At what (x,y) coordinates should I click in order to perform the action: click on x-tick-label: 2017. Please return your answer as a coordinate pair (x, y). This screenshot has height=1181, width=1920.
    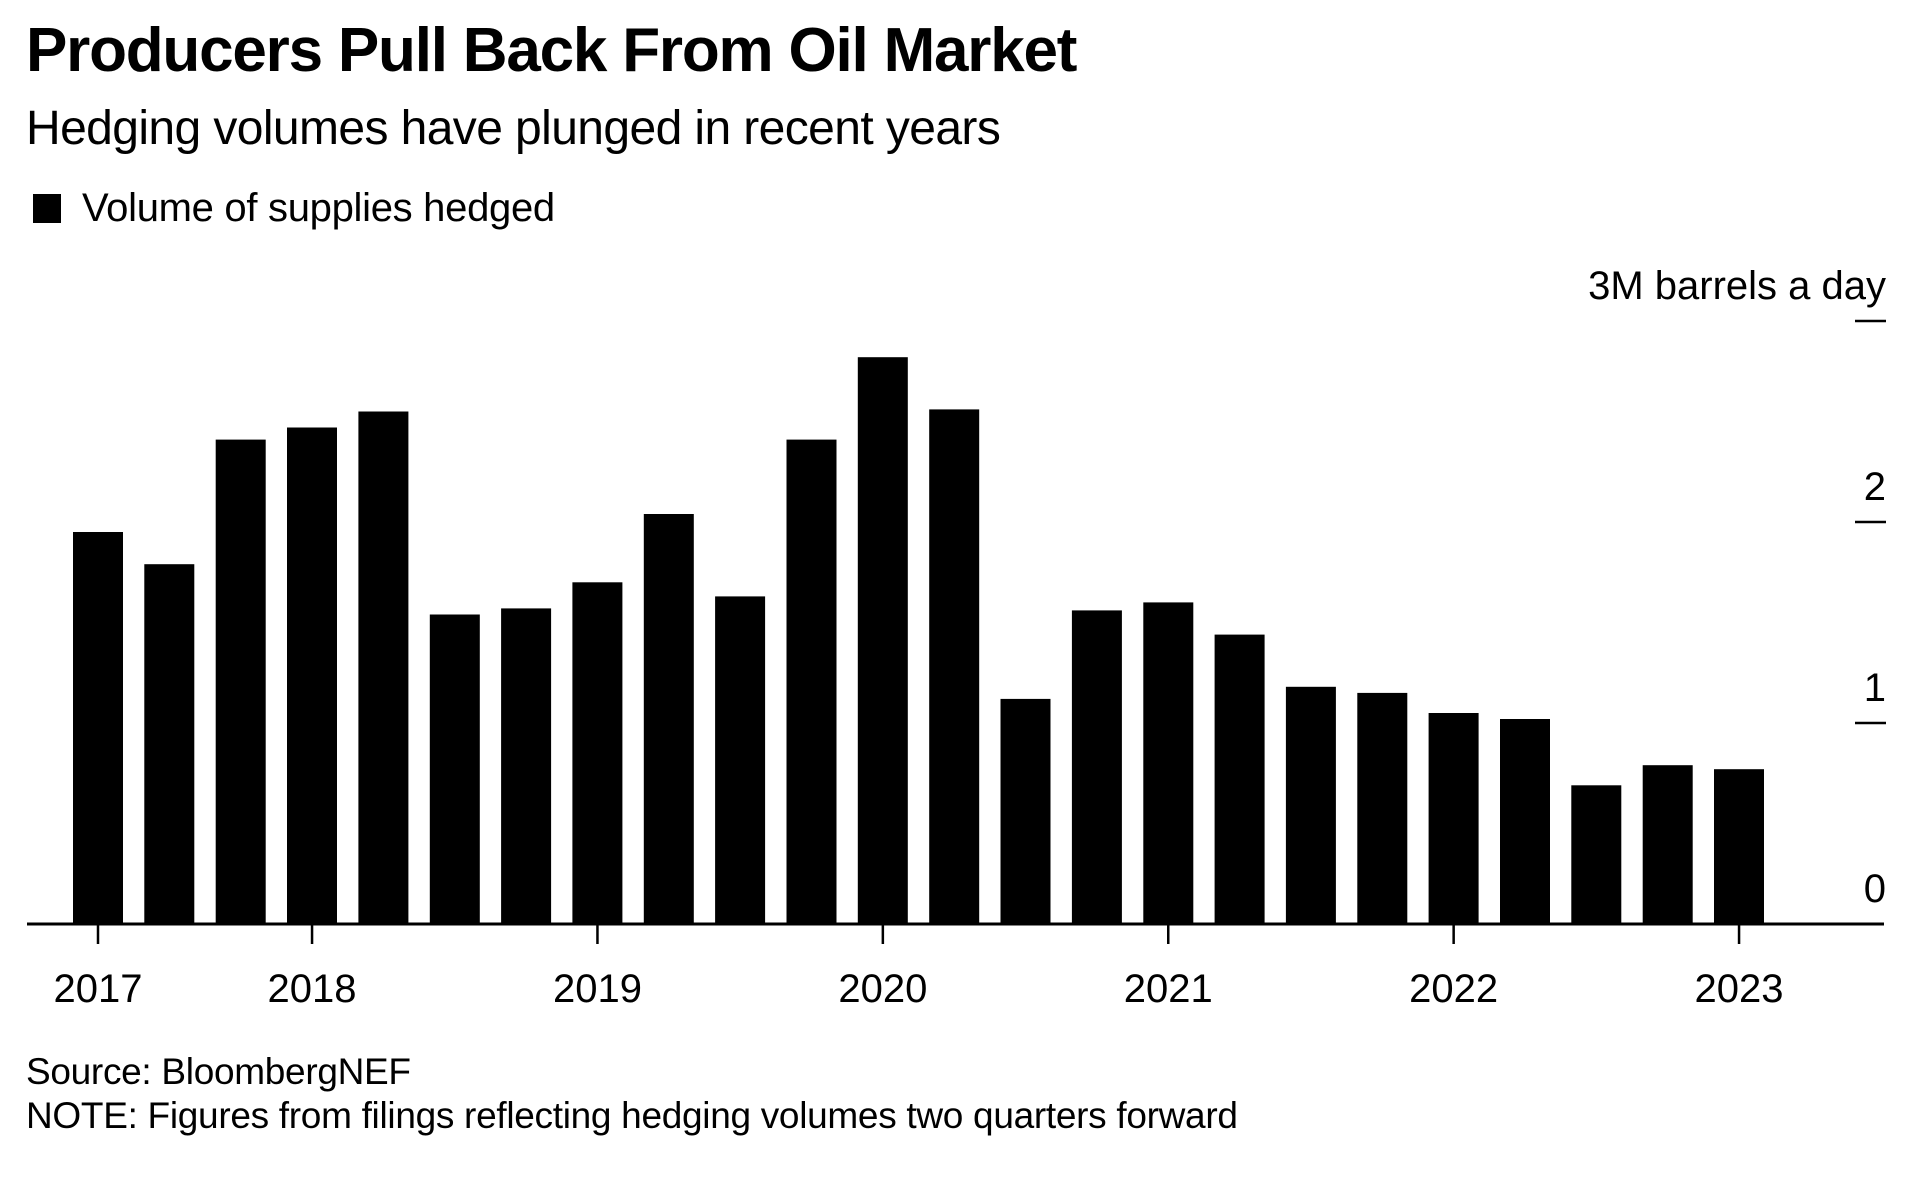
    Looking at the image, I should click on (98, 989).